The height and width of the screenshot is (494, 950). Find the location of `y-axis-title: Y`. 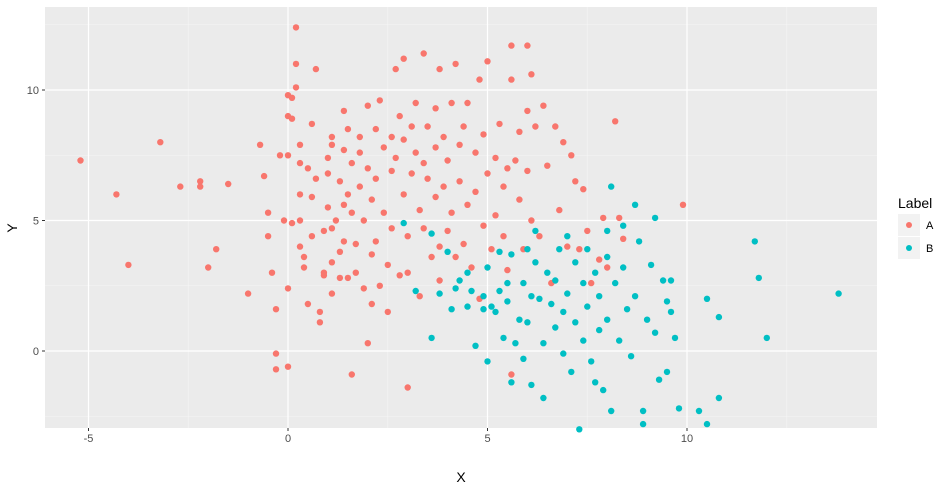

y-axis-title: Y is located at coordinates (12, 228).